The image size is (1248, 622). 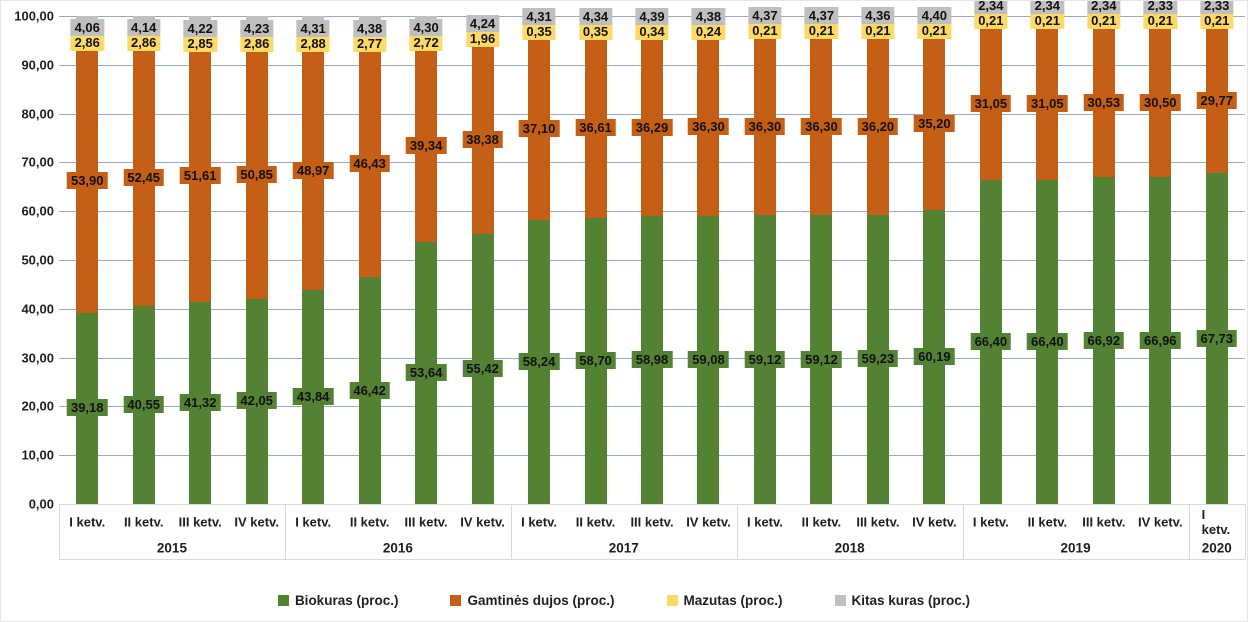 I want to click on value-label-biokuras: 67,73, so click(x=1217, y=338).